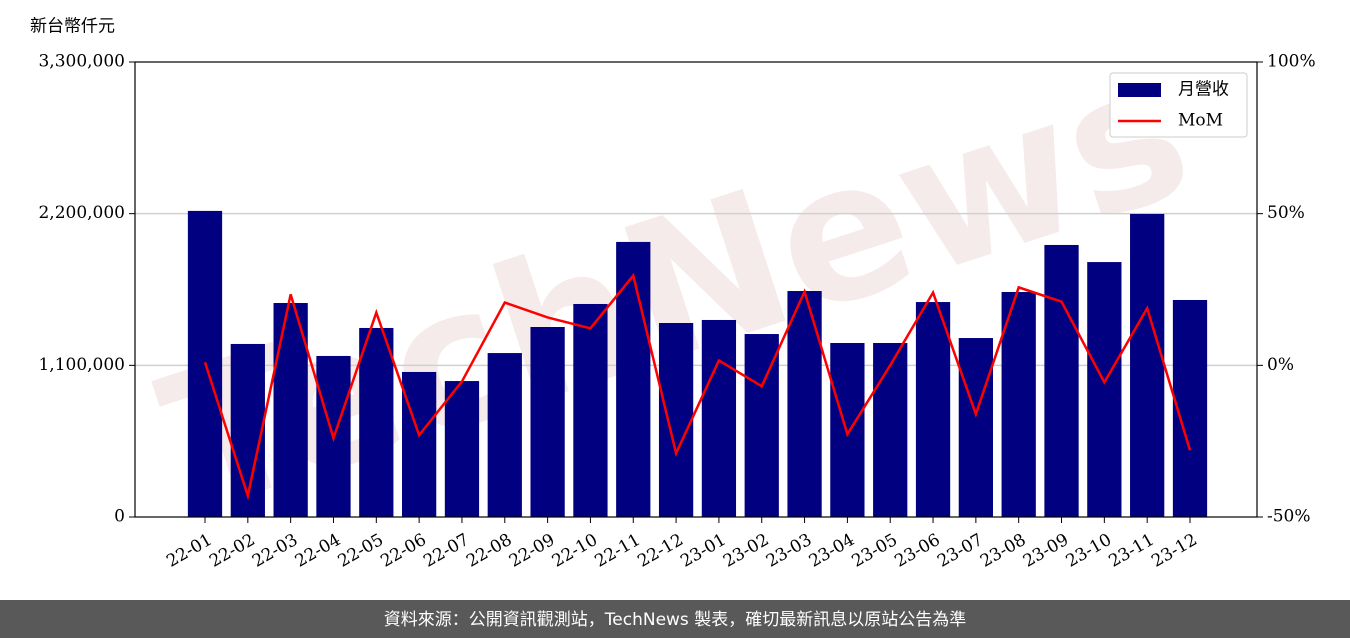 The width and height of the screenshot is (1350, 638). Describe the element at coordinates (1131, 551) in the screenshot. I see `x-tick-label: 23-11` at that location.